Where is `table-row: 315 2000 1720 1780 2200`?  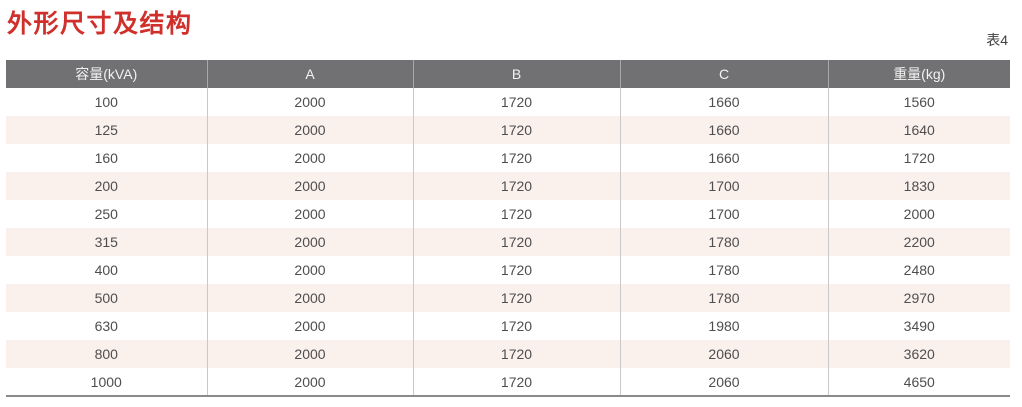
table-row: 315 2000 1720 1780 2200 is located at coordinates (508, 242).